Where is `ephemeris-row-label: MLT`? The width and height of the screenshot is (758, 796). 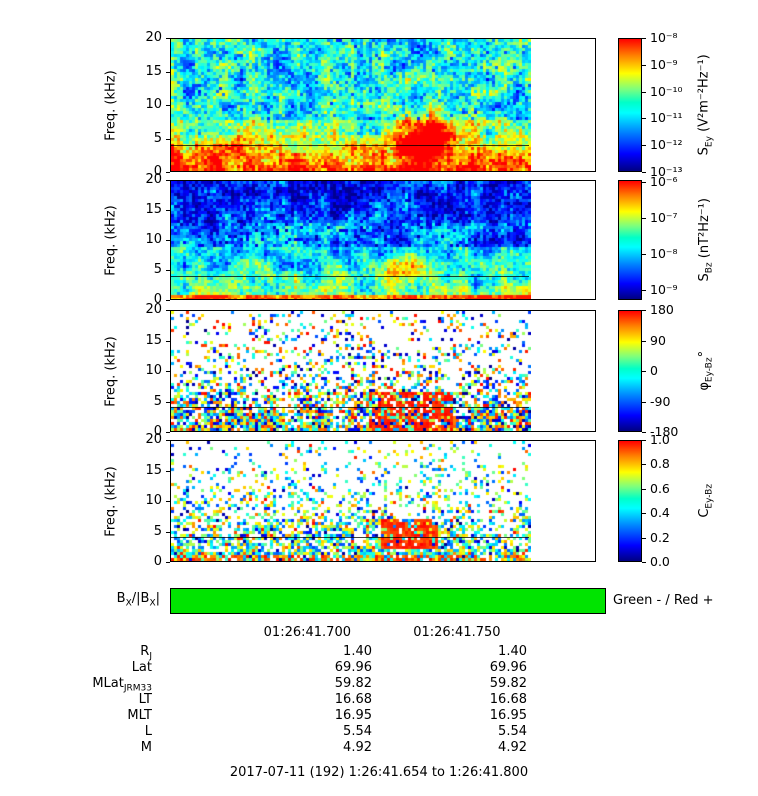
ephemeris-row-label: MLT is located at coordinates (139, 715).